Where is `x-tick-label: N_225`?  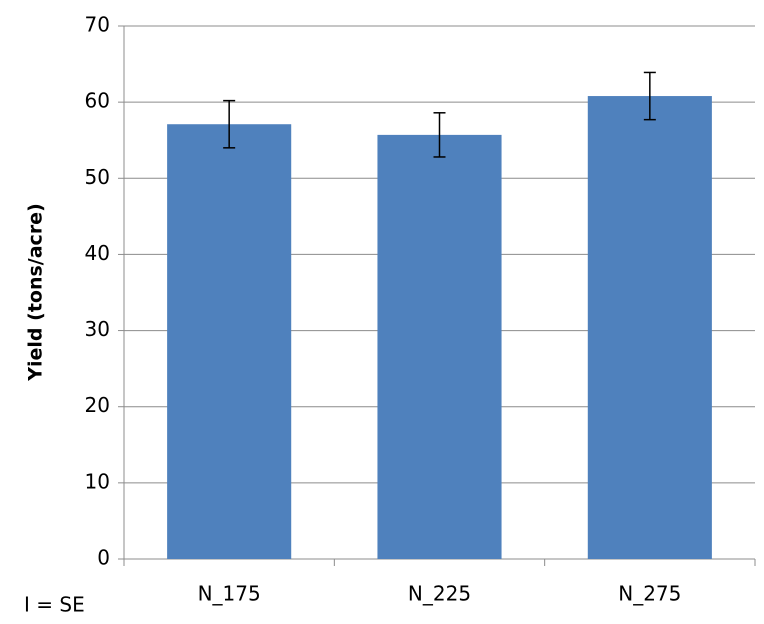 x-tick-label: N_225 is located at coordinates (439, 594).